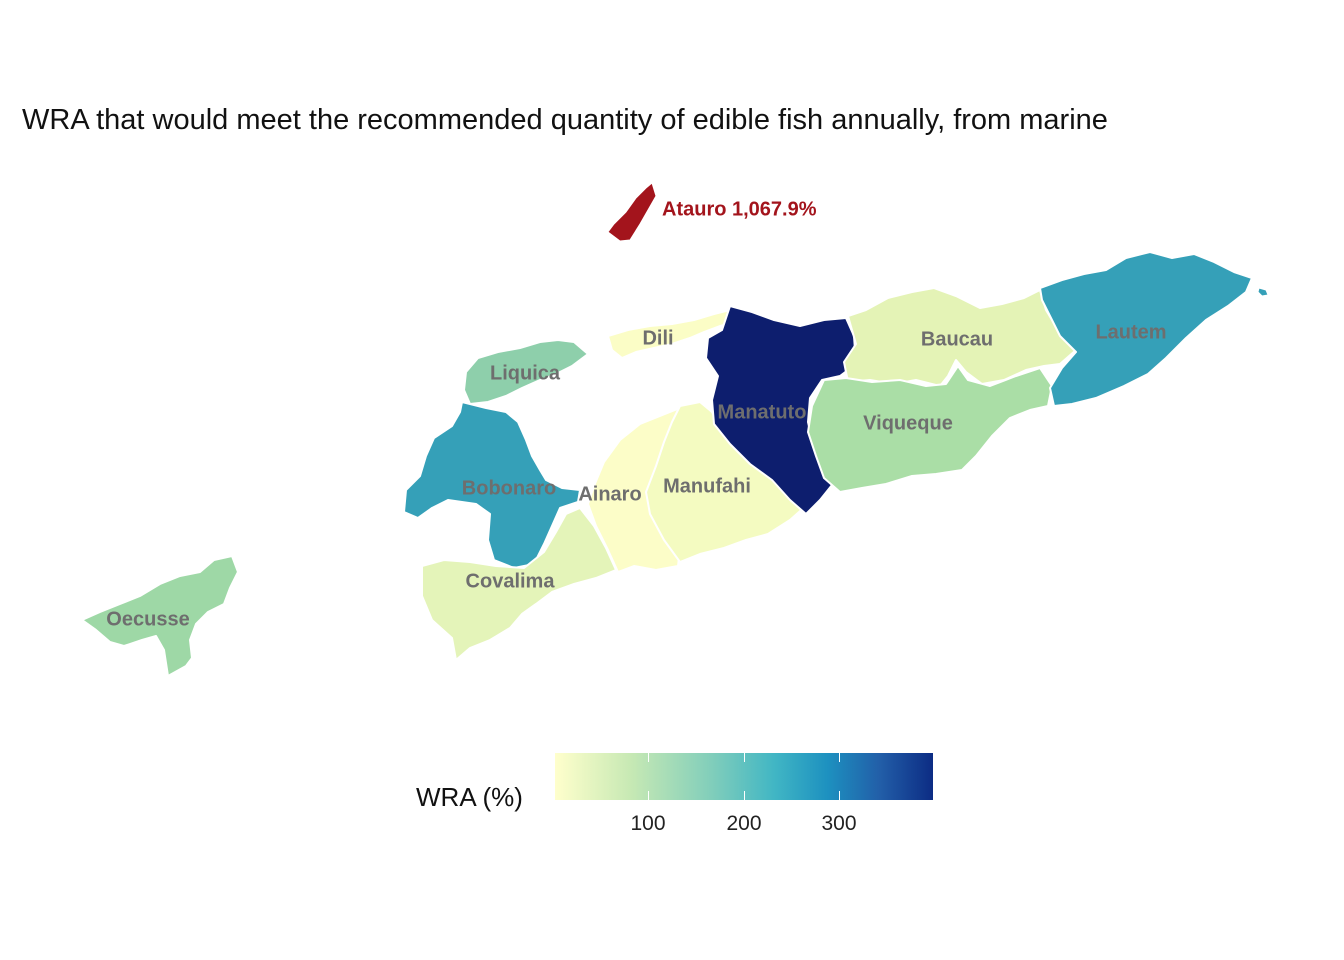 This screenshot has height=960, width=1344. I want to click on label-covalima: Covalima, so click(511, 581).